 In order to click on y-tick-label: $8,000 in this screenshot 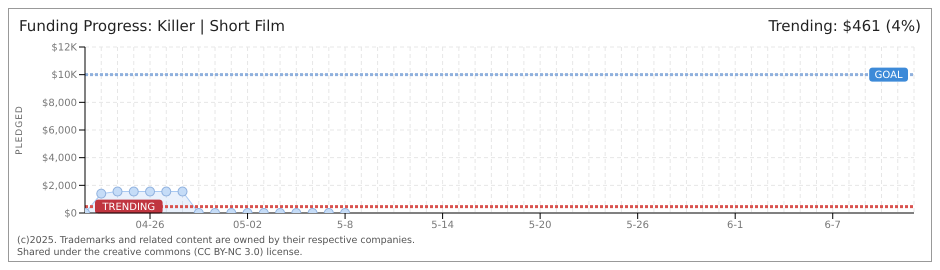, I will do `click(59, 103)`.